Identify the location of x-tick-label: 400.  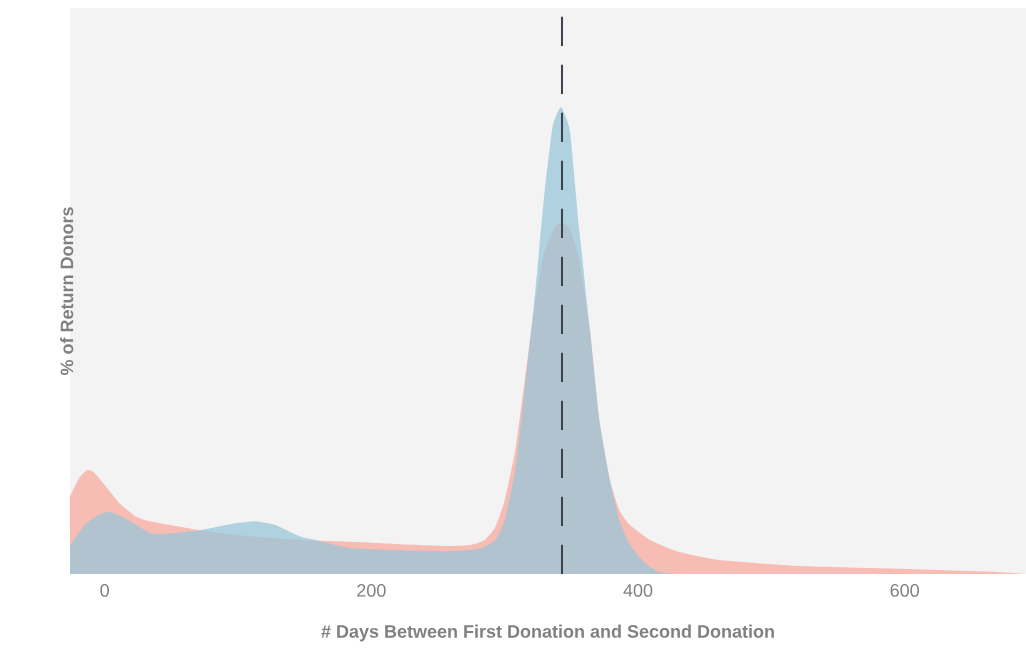
(638, 590).